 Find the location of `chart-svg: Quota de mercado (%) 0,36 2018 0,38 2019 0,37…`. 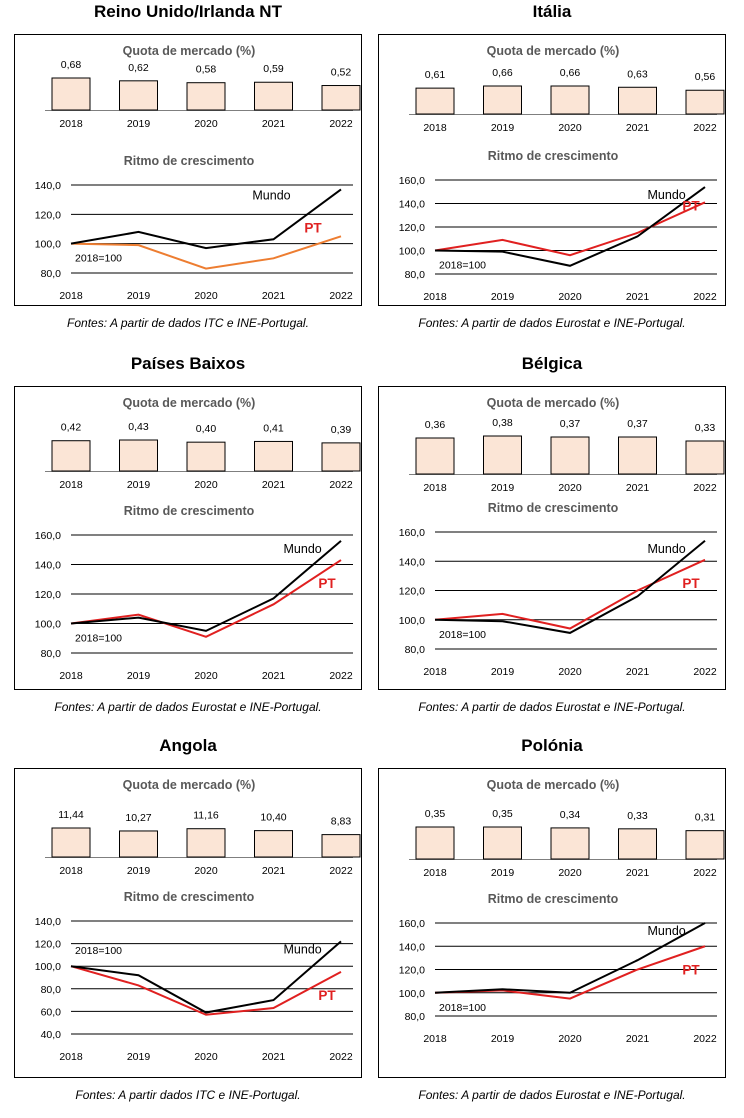

chart-svg: Quota de mercado (%) 0,36 2018 0,38 2019 0,37… is located at coordinates (562, 537).